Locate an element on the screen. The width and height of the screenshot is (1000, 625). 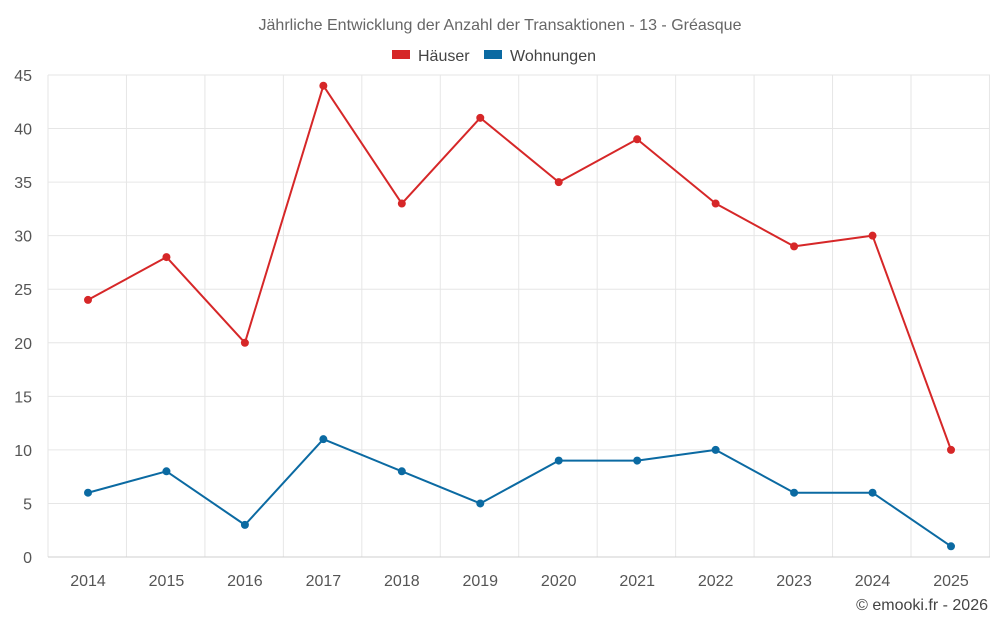
x-tick-label: 2020 is located at coordinates (559, 581).